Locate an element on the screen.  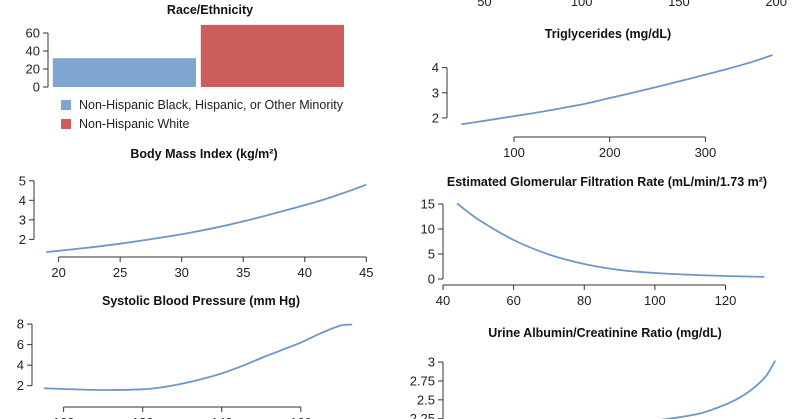
tg-x-tick-label: 100 is located at coordinates (514, 152).